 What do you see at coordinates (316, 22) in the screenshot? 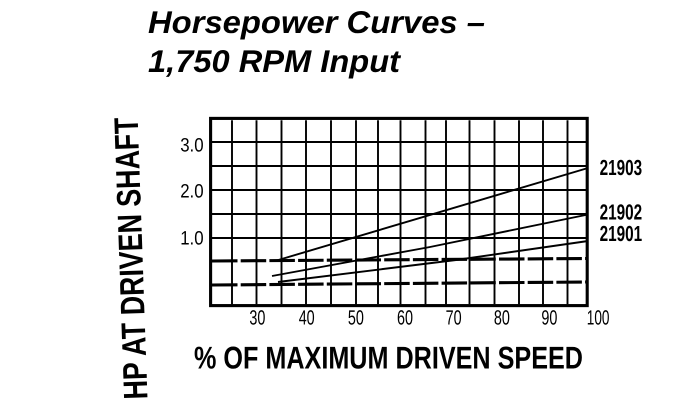
I see `svg-text: Horsepower Curves –` at bounding box center [316, 22].